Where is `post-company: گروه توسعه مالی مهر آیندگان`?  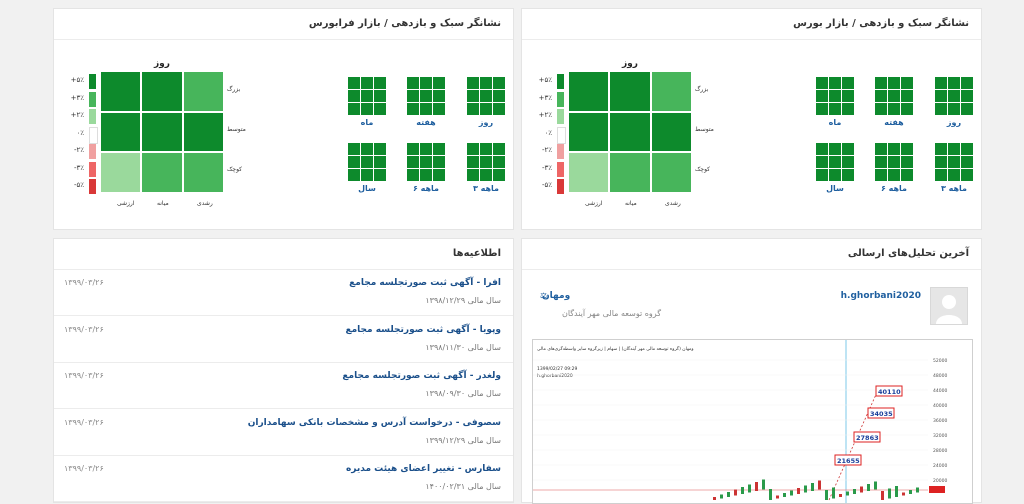 post-company: گروه توسعه مالی مهر آیندگان is located at coordinates (611, 313).